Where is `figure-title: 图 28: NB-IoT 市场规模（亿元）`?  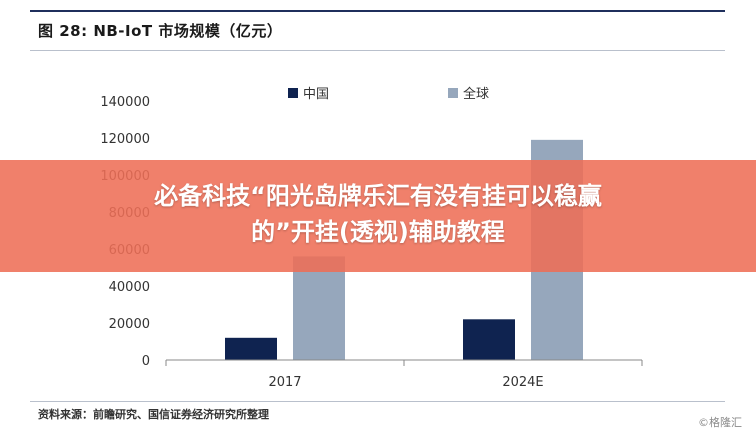
figure-title: 图 28: NB-IoT 市场规模（亿元） is located at coordinates (160, 31).